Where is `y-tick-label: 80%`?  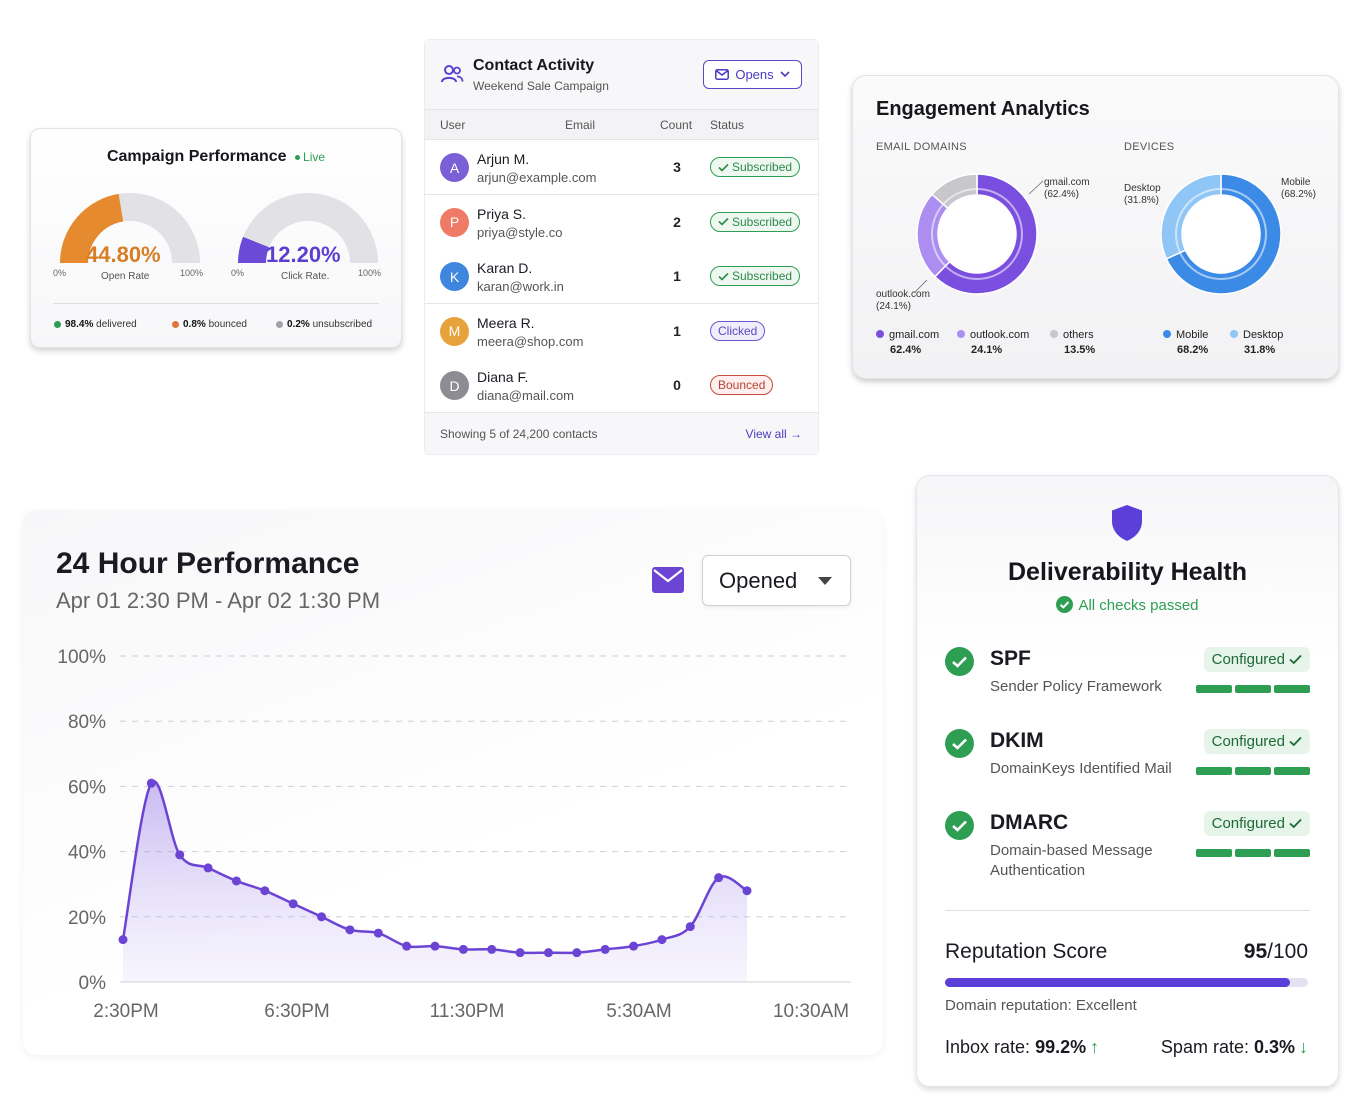 y-tick-label: 80% is located at coordinates (87, 722).